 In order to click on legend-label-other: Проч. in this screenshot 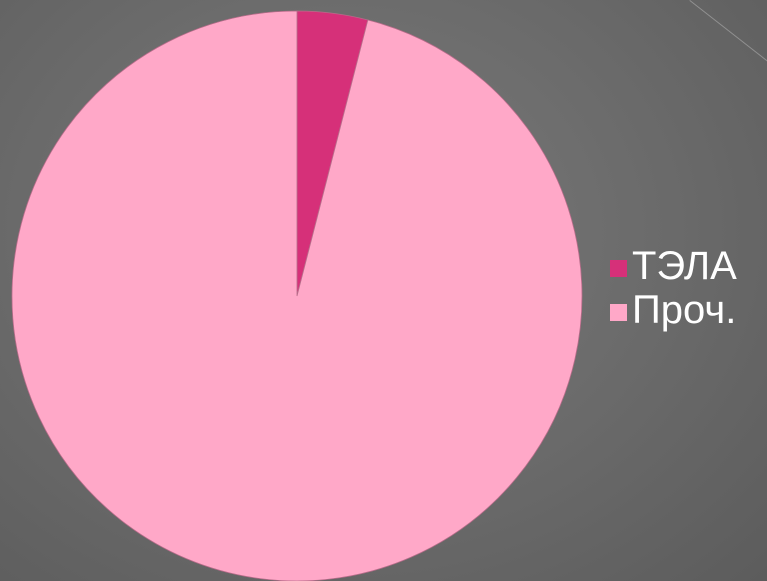, I will do `click(684, 310)`.